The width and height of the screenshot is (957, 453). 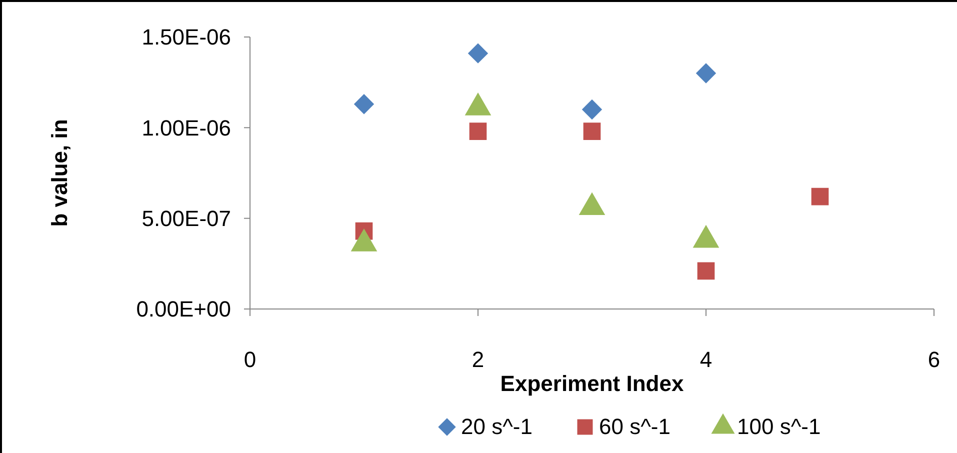 What do you see at coordinates (779, 426) in the screenshot?
I see `legend-label: 100 s^-1` at bounding box center [779, 426].